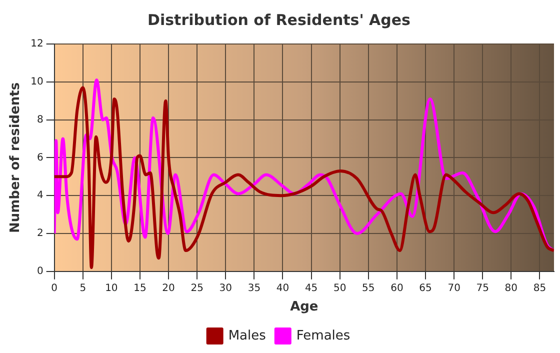  I want to click on y-tick-label: 4, so click(40, 196).